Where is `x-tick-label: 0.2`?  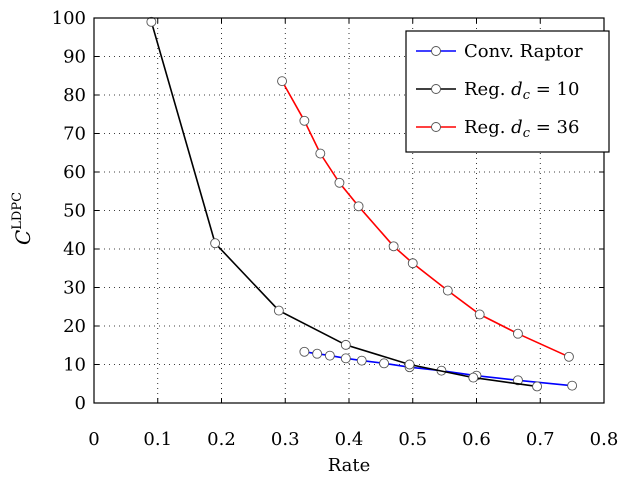 x-tick-label: 0.2 is located at coordinates (221, 439).